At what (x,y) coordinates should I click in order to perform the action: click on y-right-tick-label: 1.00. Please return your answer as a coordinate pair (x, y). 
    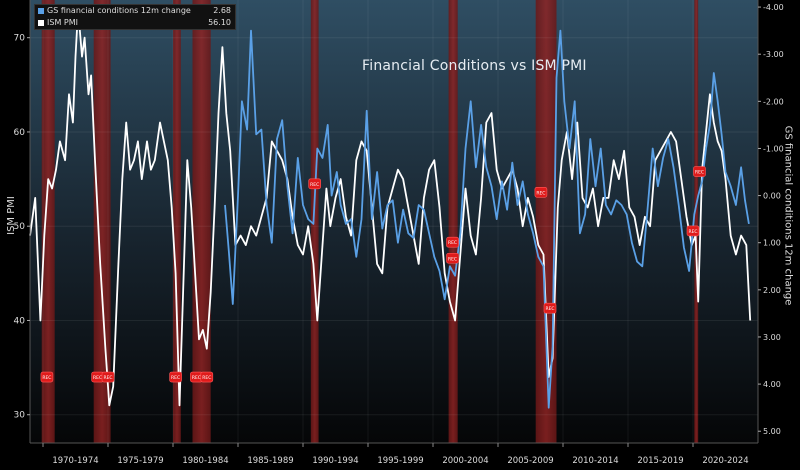
    Looking at the image, I should click on (772, 243).